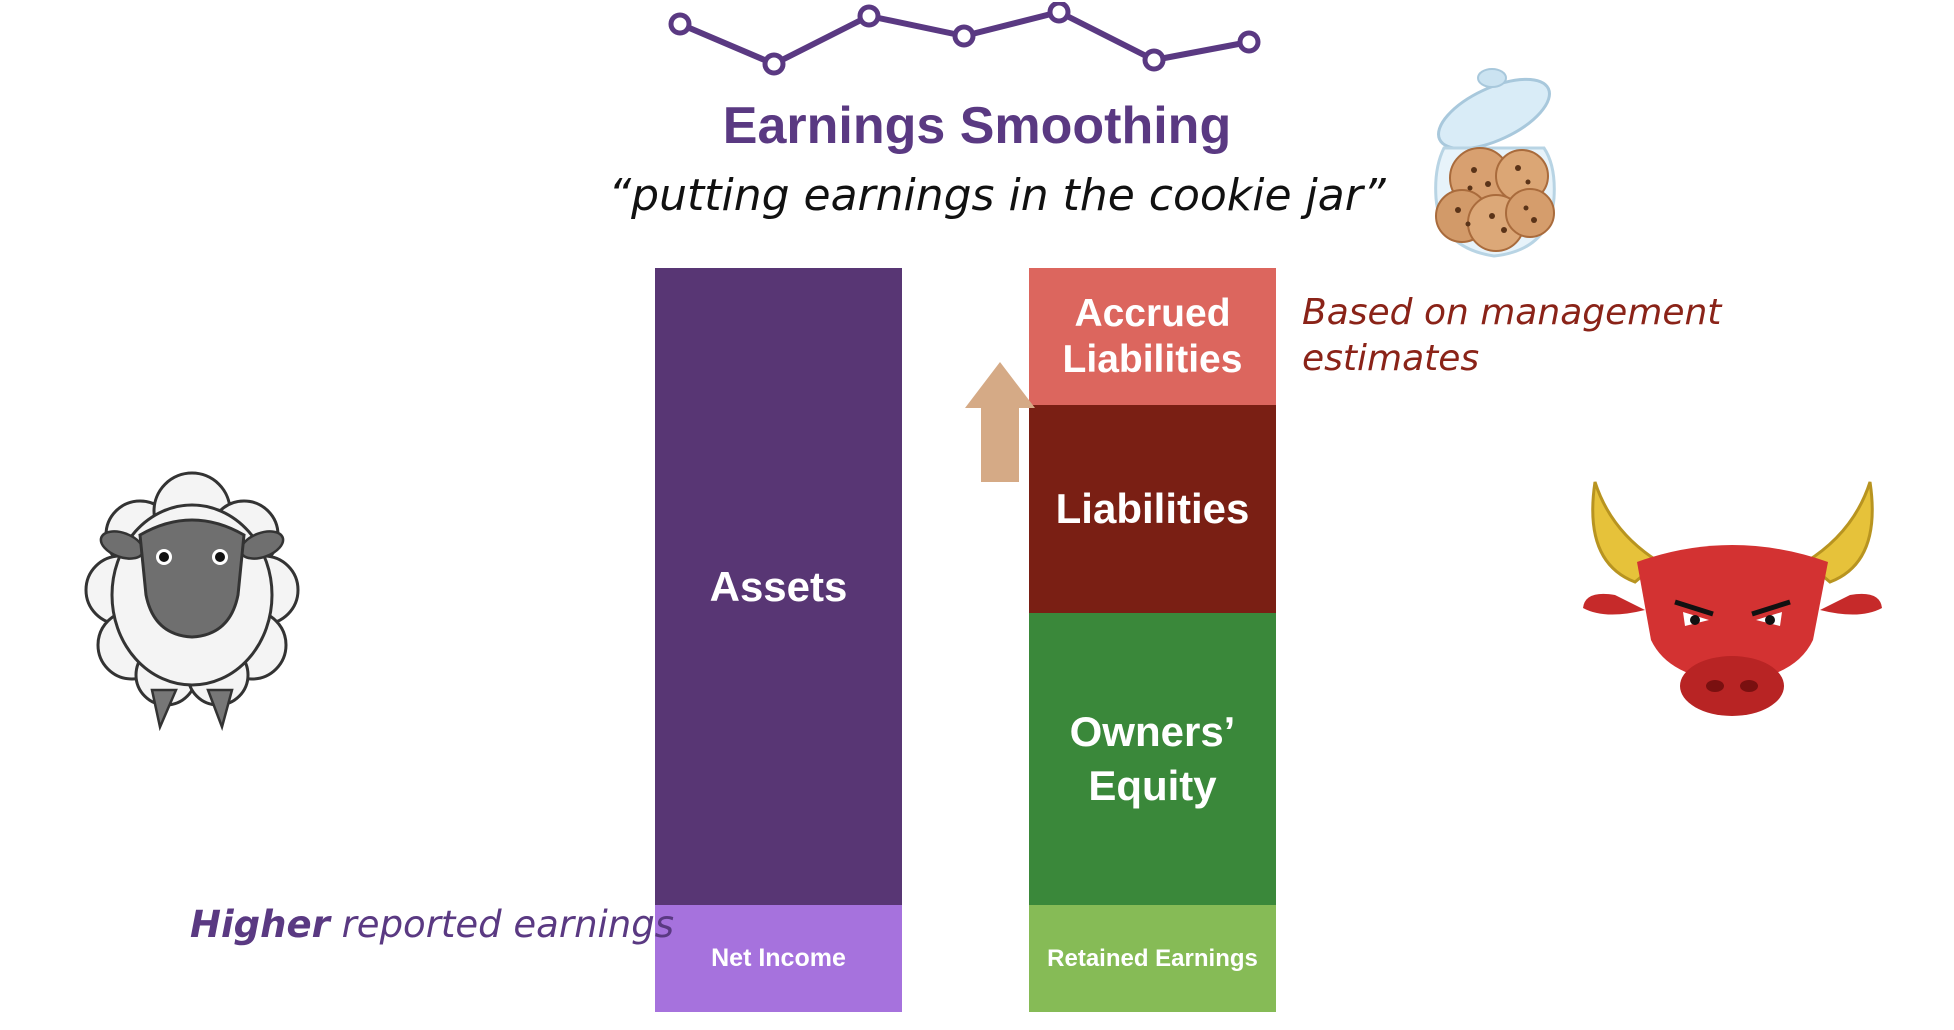  What do you see at coordinates (192, 601) in the screenshot?
I see `sheep-icon` at bounding box center [192, 601].